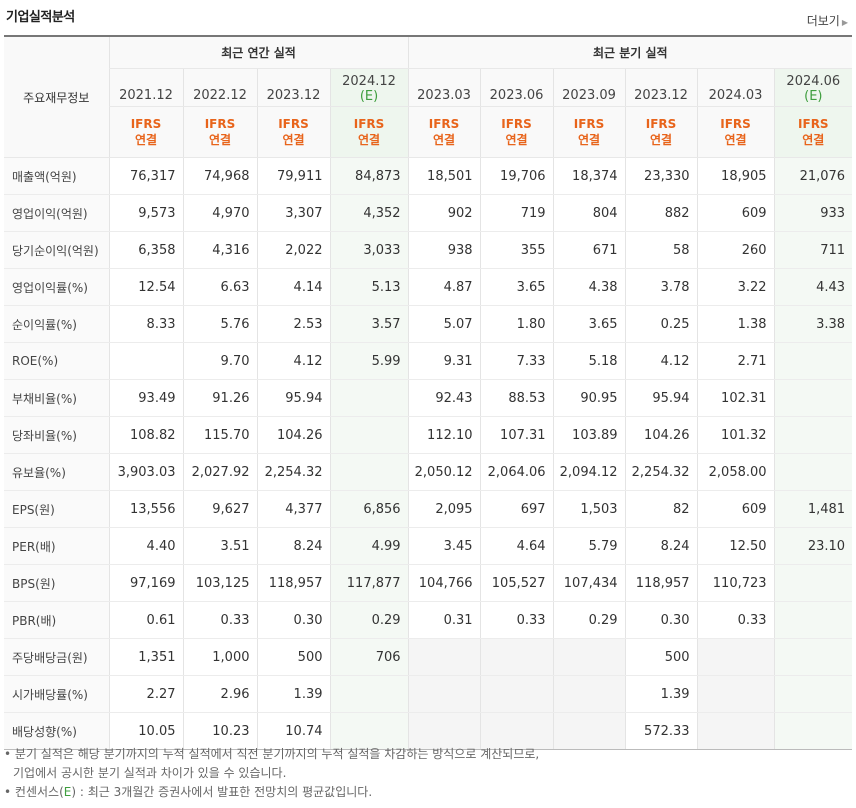 This screenshot has height=808, width=856. Describe the element at coordinates (293, 620) in the screenshot. I see `table-cell: 0.30` at that location.